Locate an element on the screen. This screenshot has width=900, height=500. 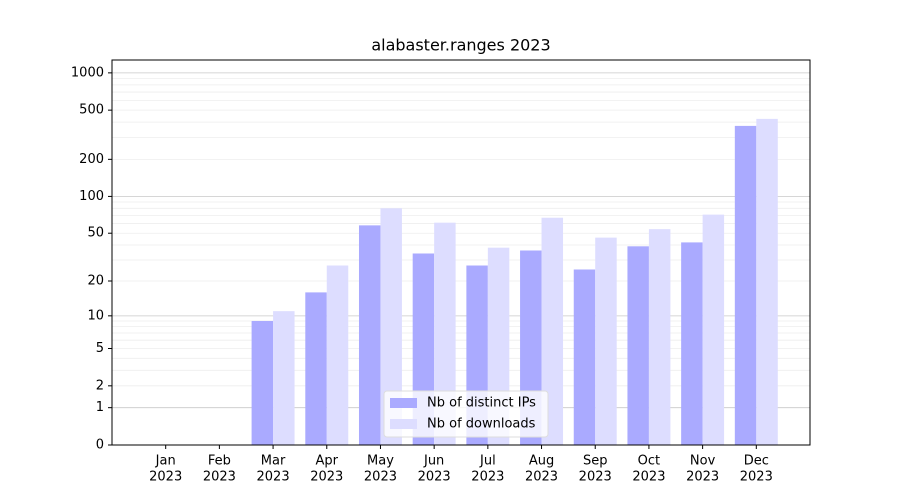
y-tick-label: 50 is located at coordinates (95, 233).